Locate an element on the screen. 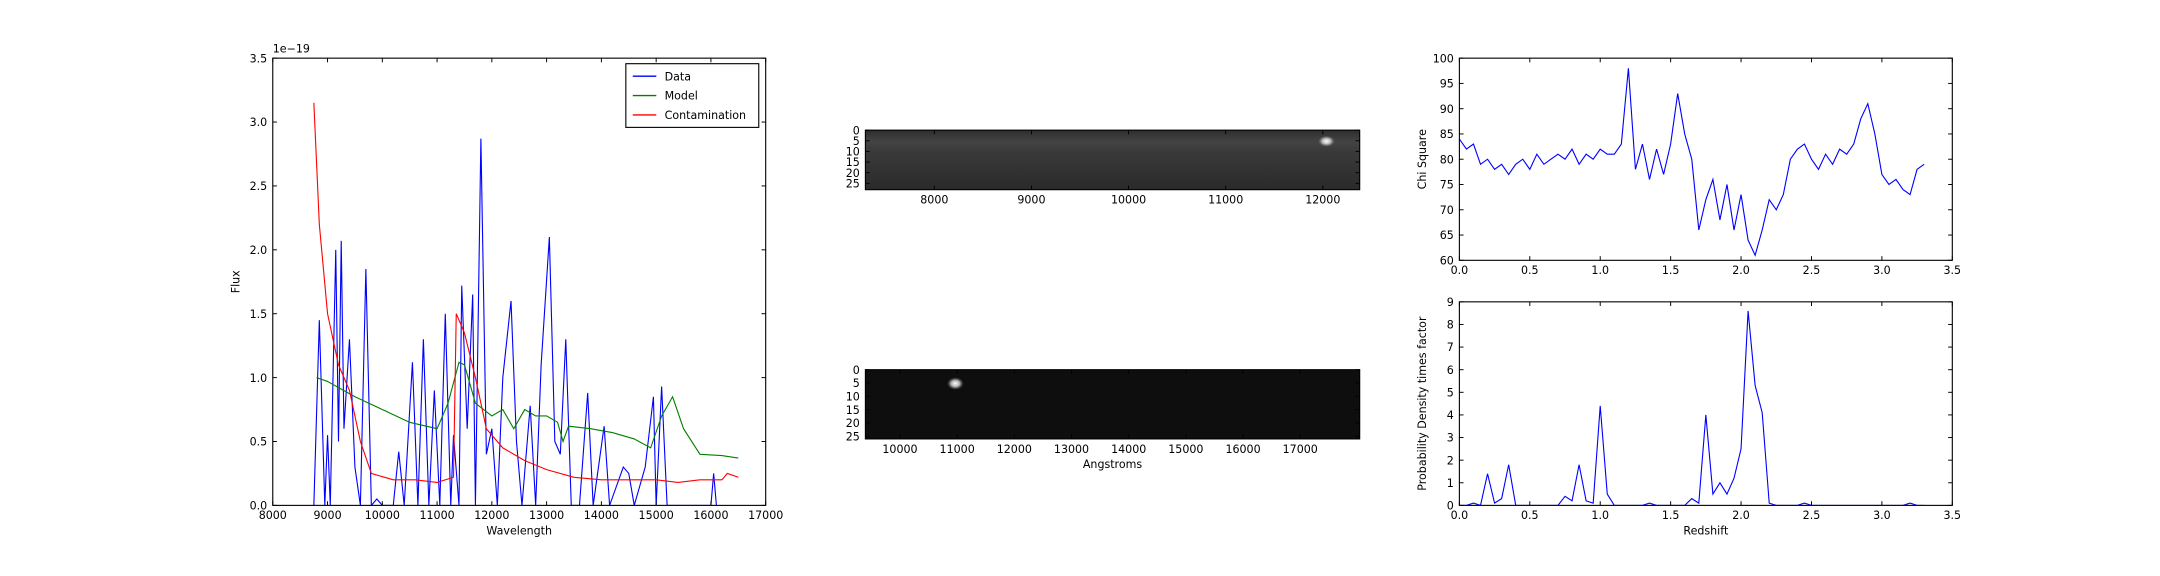  y-tick-label: 6 is located at coordinates (1450, 370).